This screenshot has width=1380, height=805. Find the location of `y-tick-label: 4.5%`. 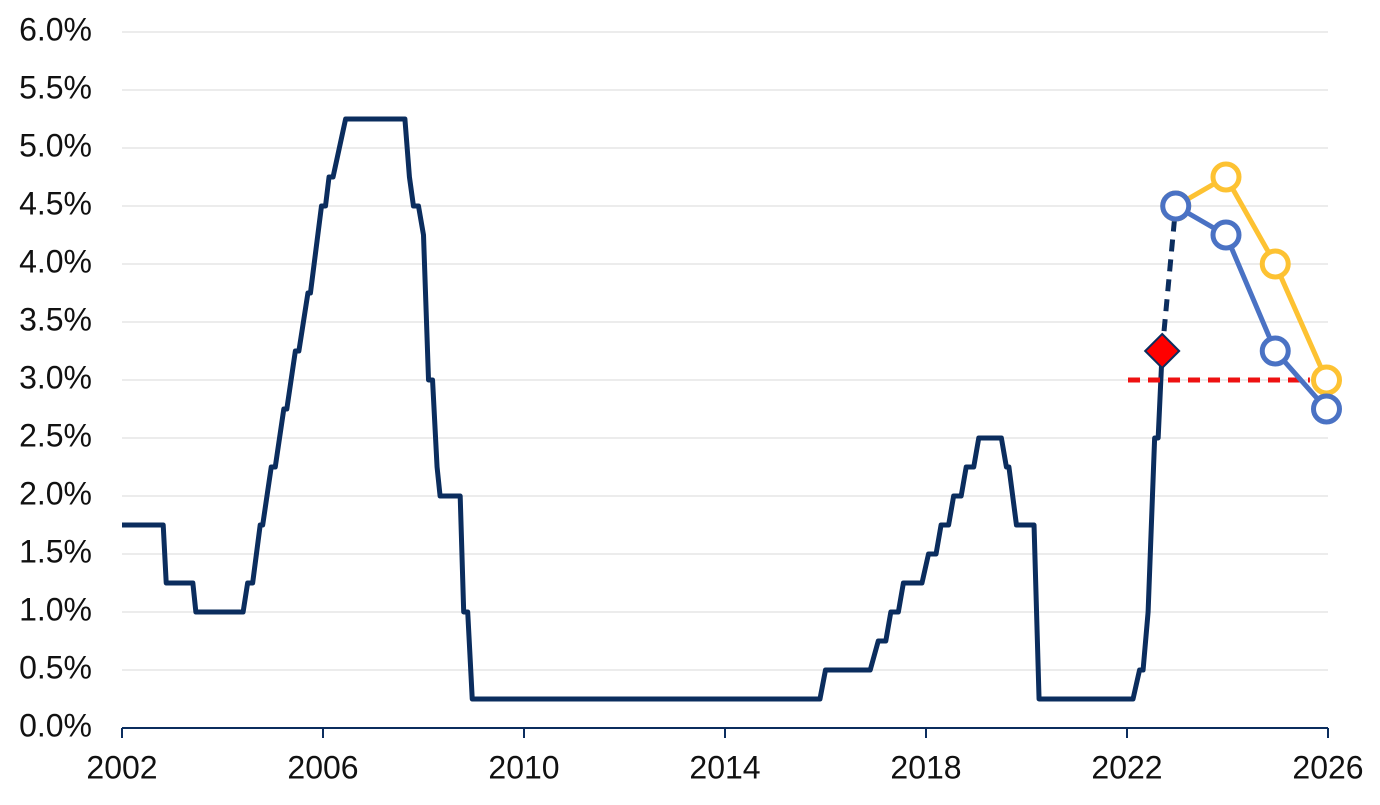

y-tick-label: 4.5% is located at coordinates (55, 203).